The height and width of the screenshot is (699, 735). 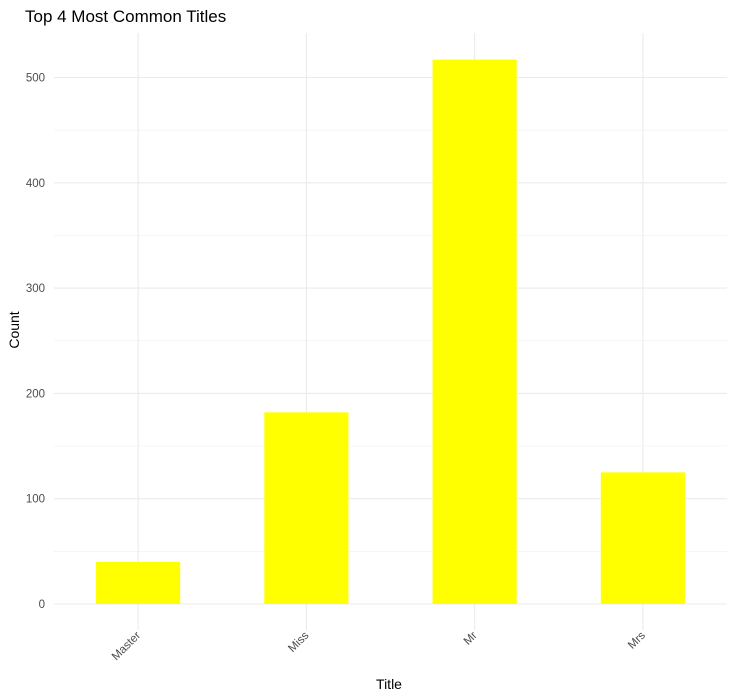 I want to click on bar-mr, so click(x=474, y=331).